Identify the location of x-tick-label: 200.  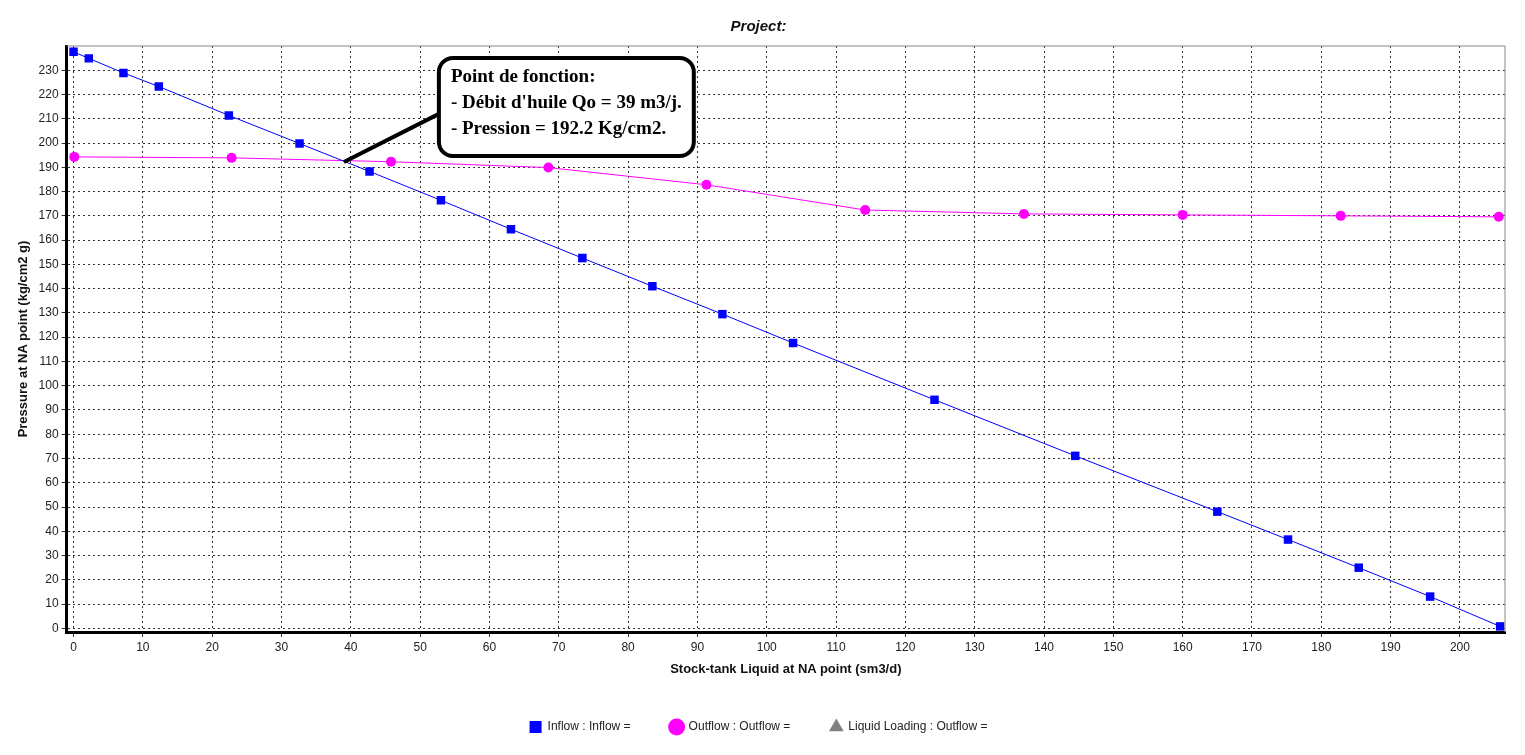
(1460, 646).